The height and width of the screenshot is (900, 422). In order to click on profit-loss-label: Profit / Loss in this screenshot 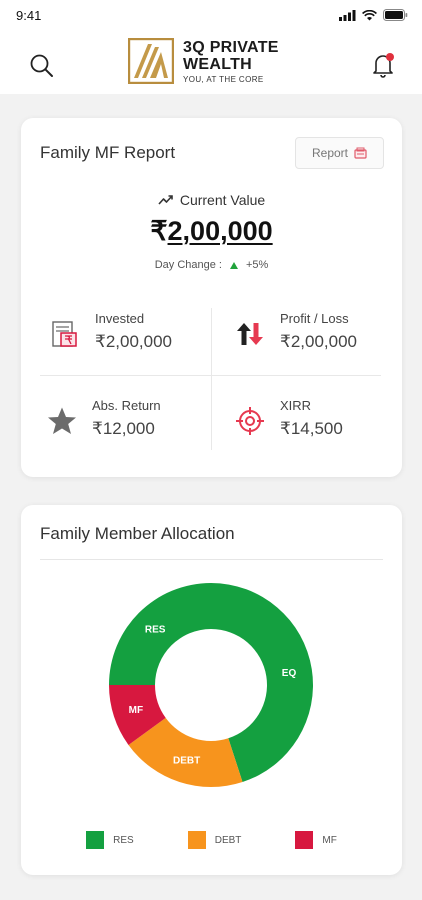, I will do `click(314, 318)`.